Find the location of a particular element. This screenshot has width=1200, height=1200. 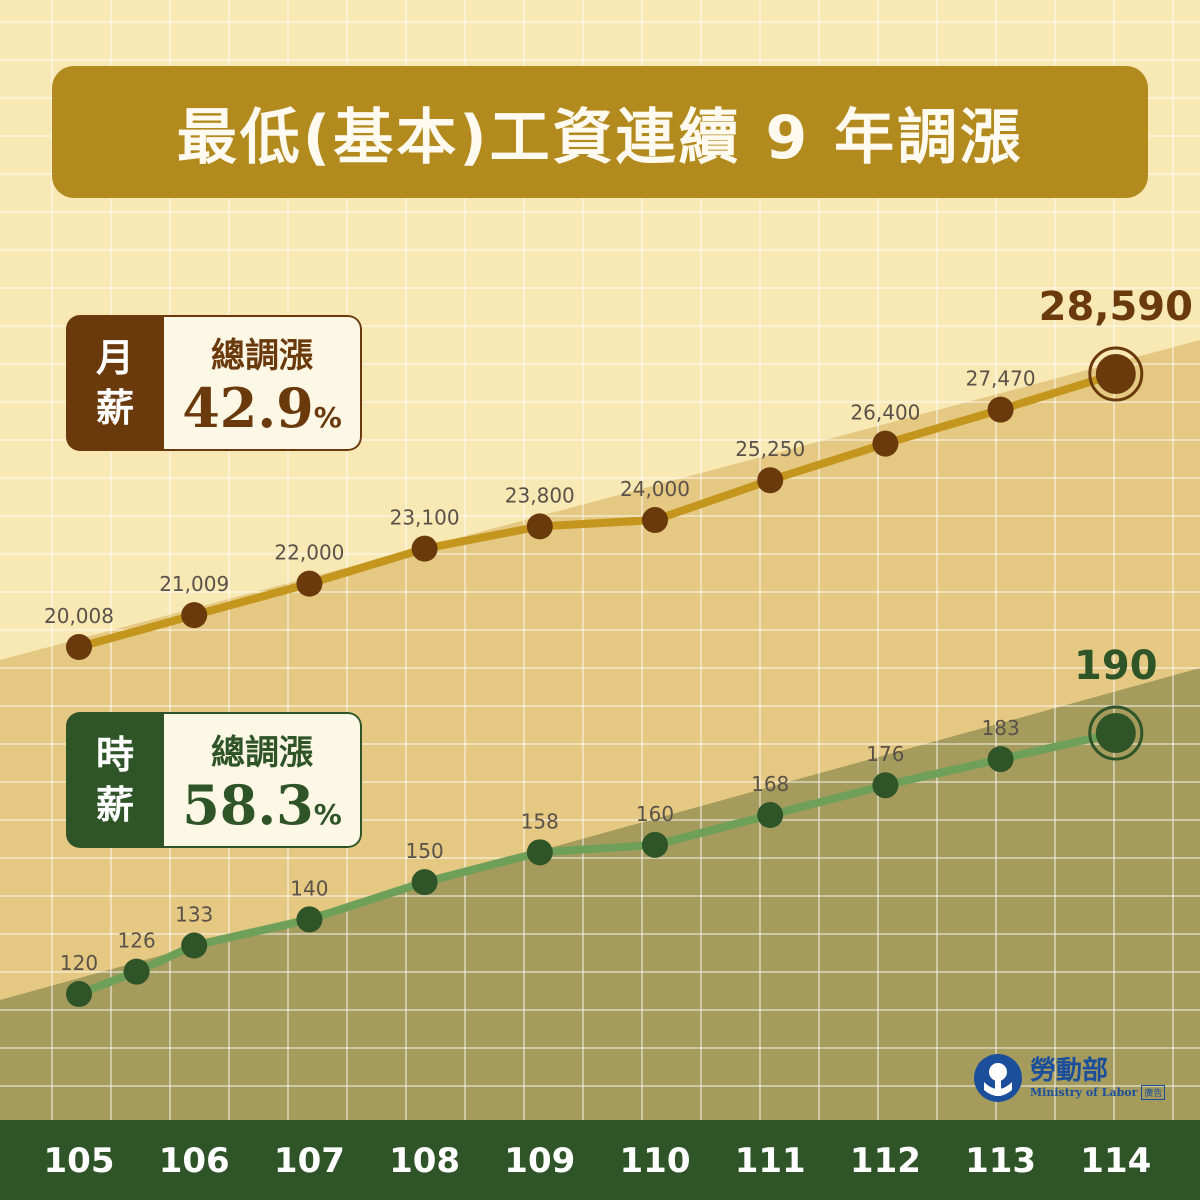

x-tick-label: 113 is located at coordinates (1000, 1161).